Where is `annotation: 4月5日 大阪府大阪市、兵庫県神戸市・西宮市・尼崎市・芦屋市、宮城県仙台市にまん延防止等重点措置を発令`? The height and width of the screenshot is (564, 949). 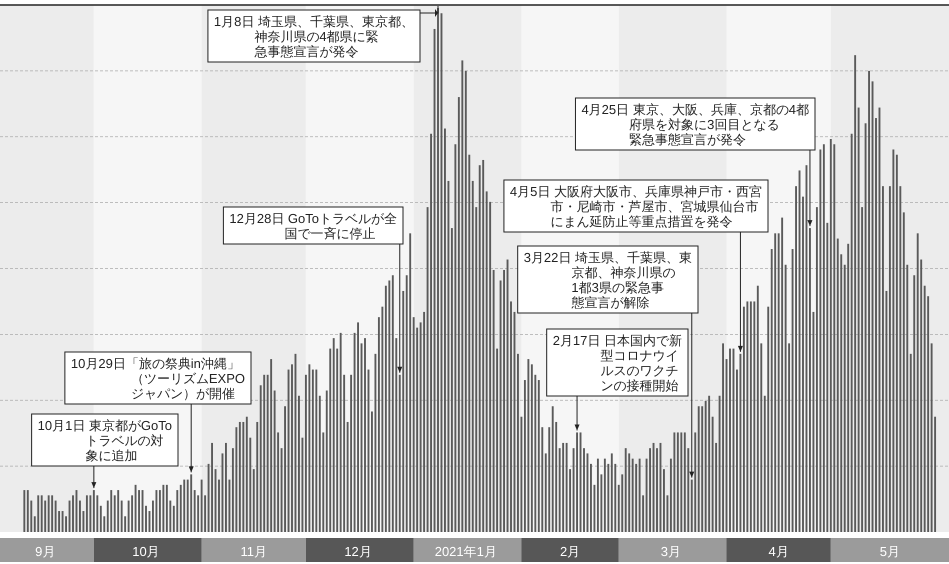 annotation: 4月5日 大阪府大阪市、兵庫県神戸市・西宮市・尼崎市・芦屋市、宮城県仙台市にまん延防止等重点措置を発令 is located at coordinates (636, 206).